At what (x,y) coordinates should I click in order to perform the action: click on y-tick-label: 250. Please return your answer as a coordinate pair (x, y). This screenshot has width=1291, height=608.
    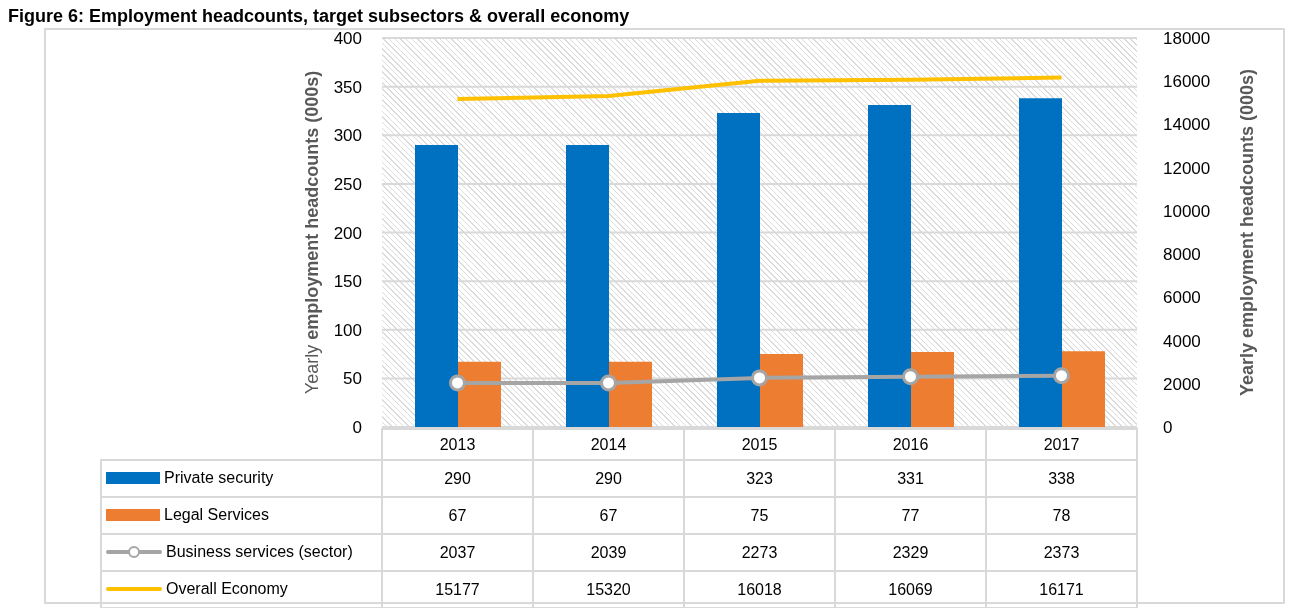
    Looking at the image, I should click on (347, 184).